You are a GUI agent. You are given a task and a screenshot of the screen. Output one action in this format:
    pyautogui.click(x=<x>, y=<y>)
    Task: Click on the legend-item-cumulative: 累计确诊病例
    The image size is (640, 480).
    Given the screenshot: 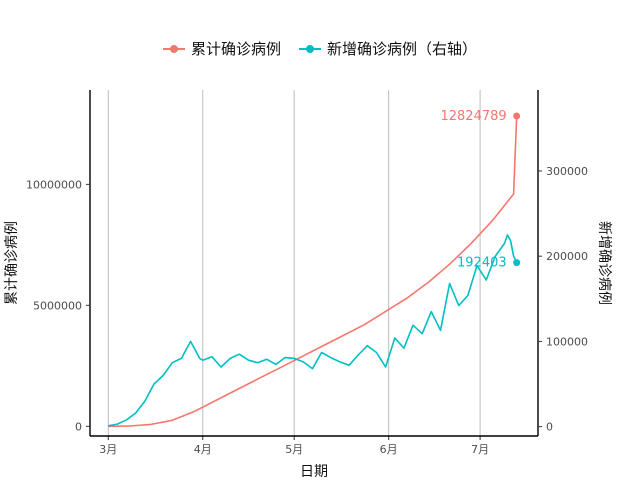 What is the action you would take?
    pyautogui.click(x=221, y=48)
    